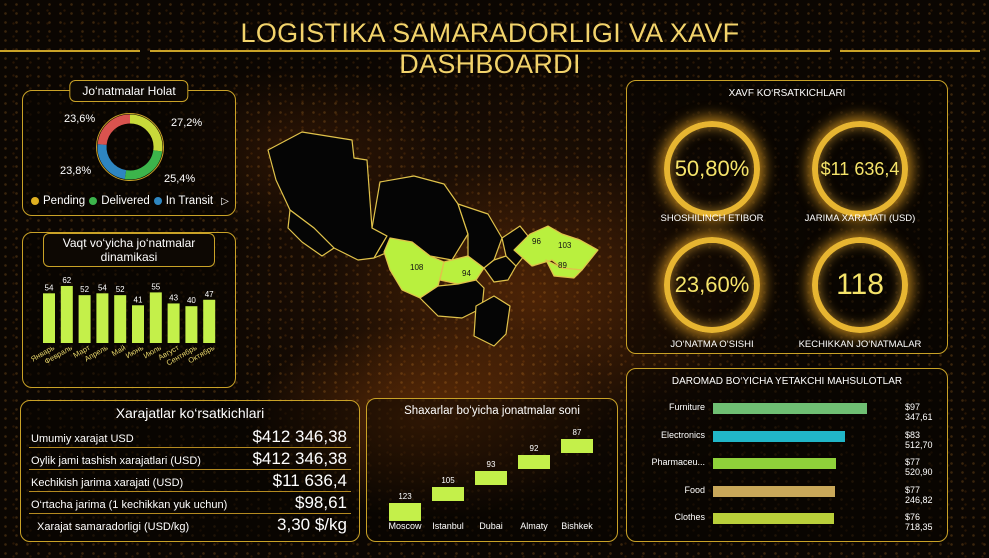  I want to click on risk-panel-title: XAVF KO‘RSATKICHLARI, so click(787, 93).